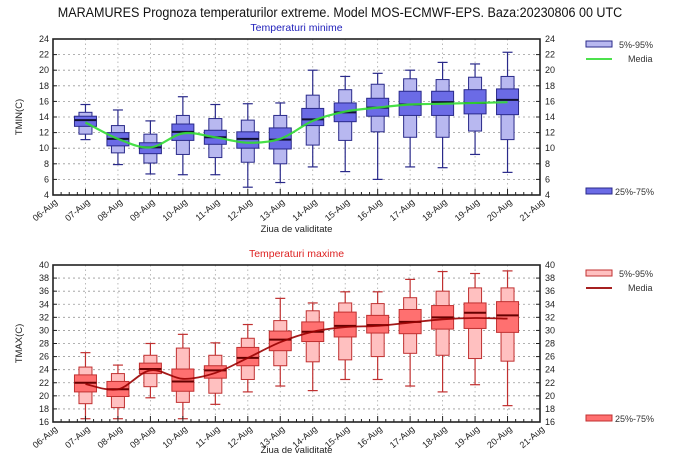 The height and width of the screenshot is (471, 680). What do you see at coordinates (44, 317) in the screenshot?
I see `y-tick-label-left: 32` at bounding box center [44, 317].